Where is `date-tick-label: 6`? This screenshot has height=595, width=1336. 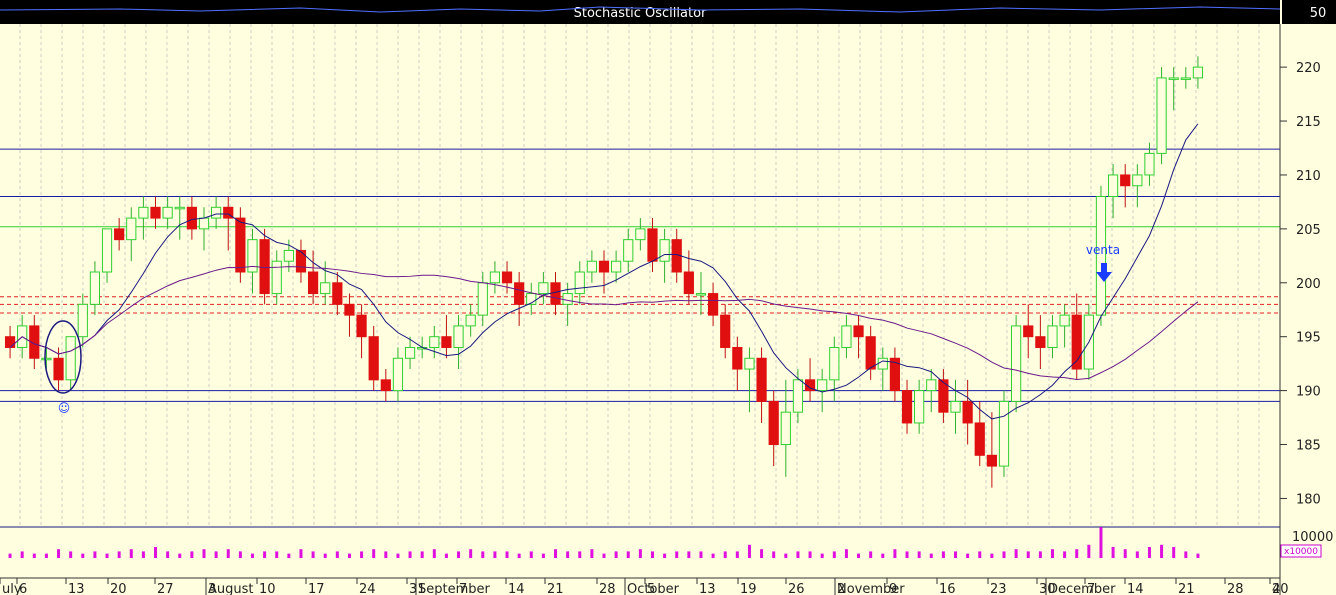 date-tick-label: 6 is located at coordinates (23, 588).